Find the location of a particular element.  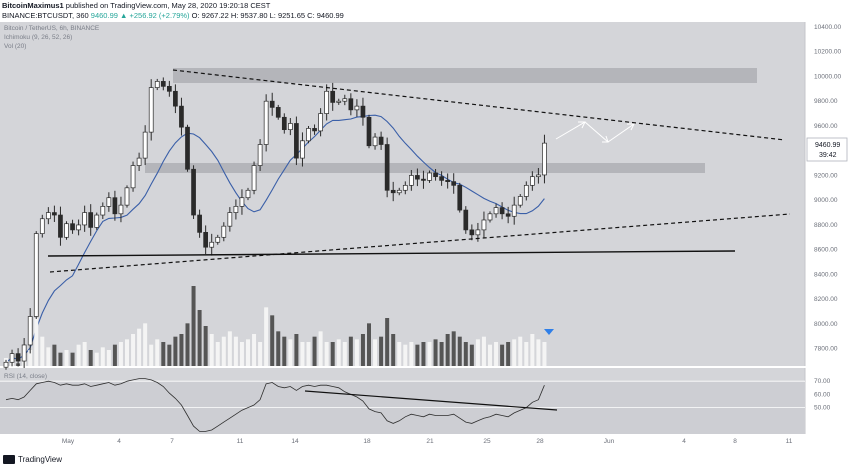

time-tick-label: 18 is located at coordinates (367, 441).